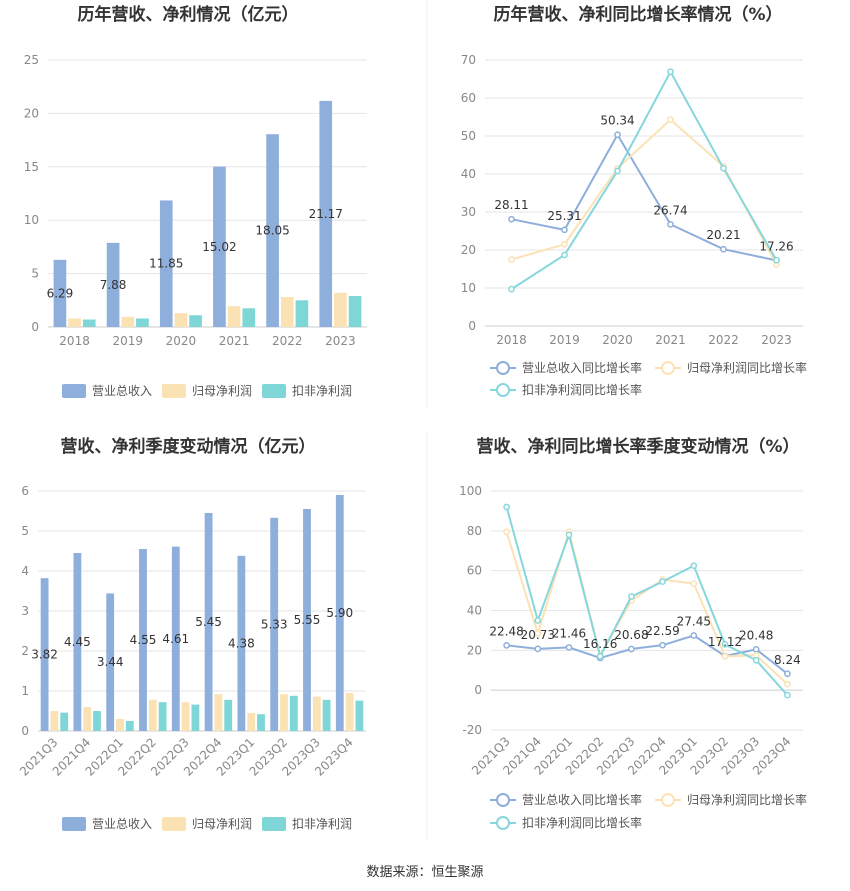 The width and height of the screenshot is (850, 891). What do you see at coordinates (538, 635) in the screenshot?
I see `line-data-label: 20.73` at bounding box center [538, 635].